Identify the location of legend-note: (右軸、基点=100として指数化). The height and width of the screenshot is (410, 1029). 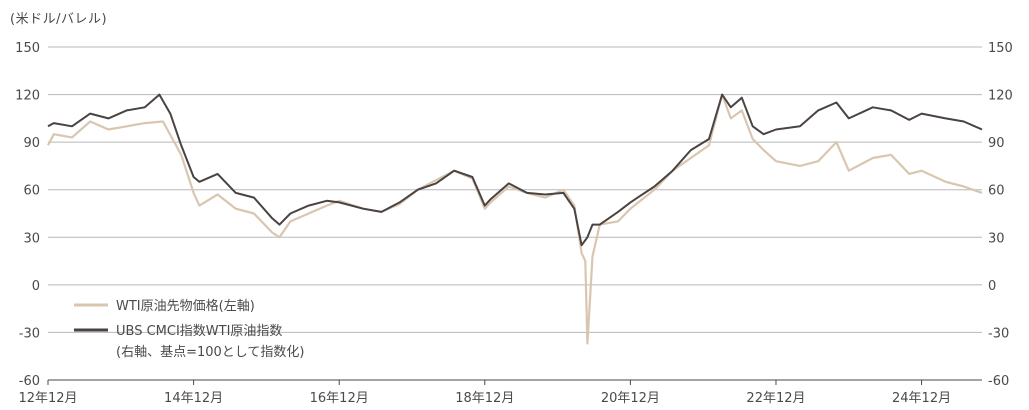
(210, 352).